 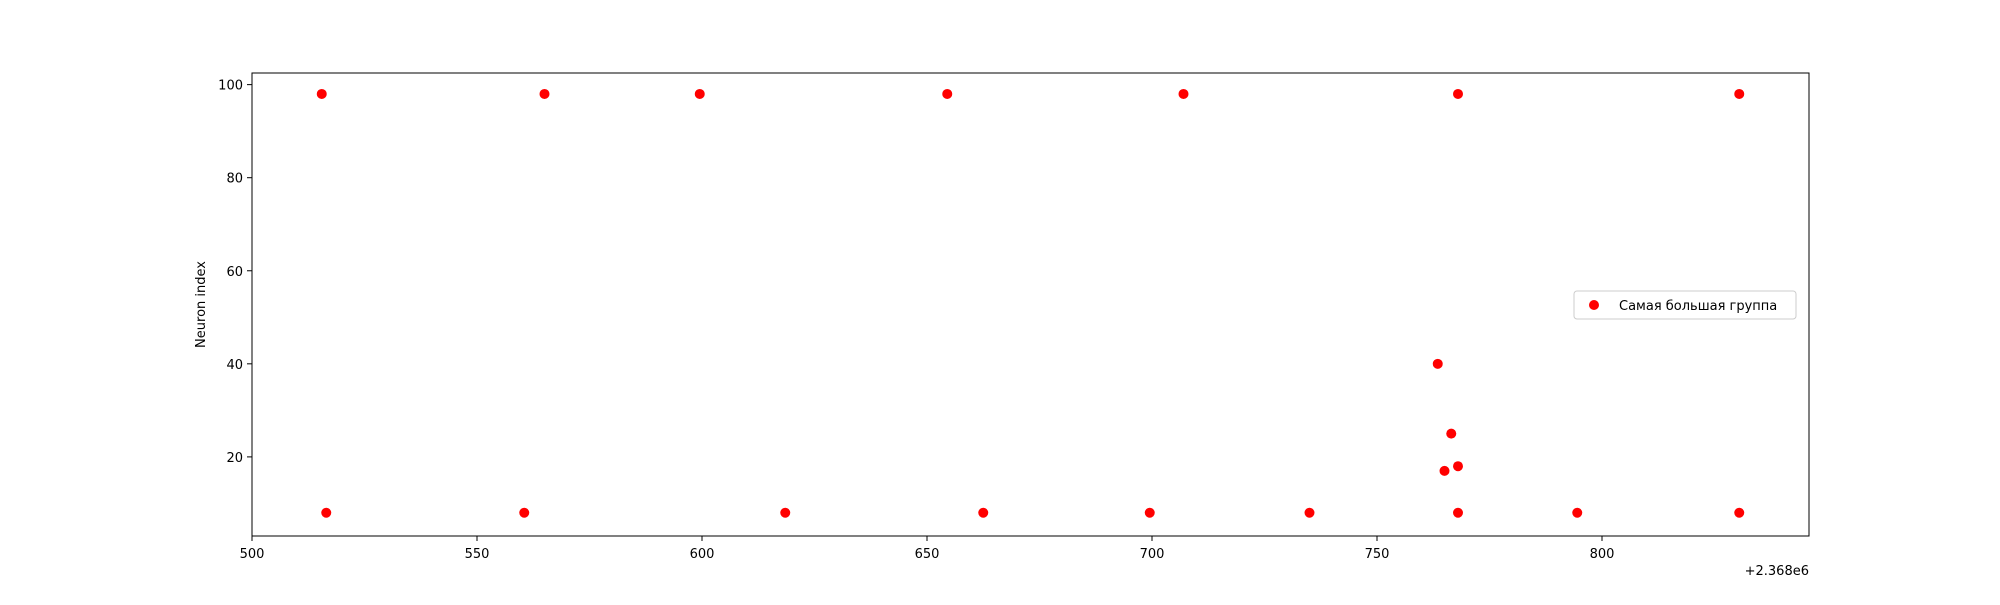 I want to click on y-tick-label: 80, so click(x=234, y=179).